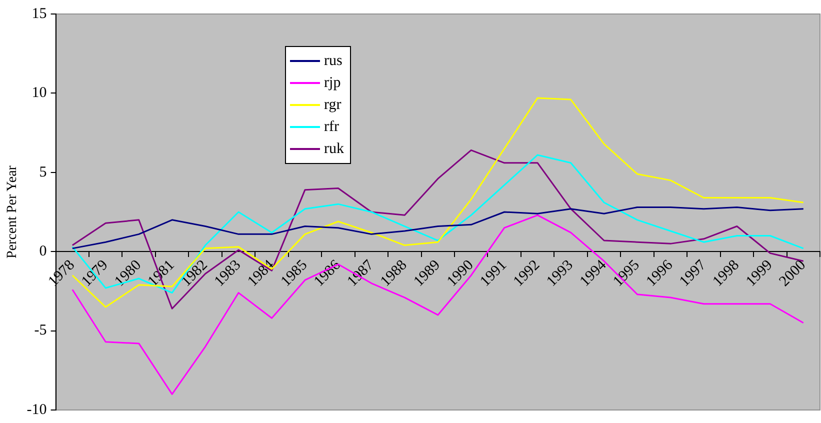  What do you see at coordinates (427, 273) in the screenshot?
I see `x-tick-label: 1989` at bounding box center [427, 273].